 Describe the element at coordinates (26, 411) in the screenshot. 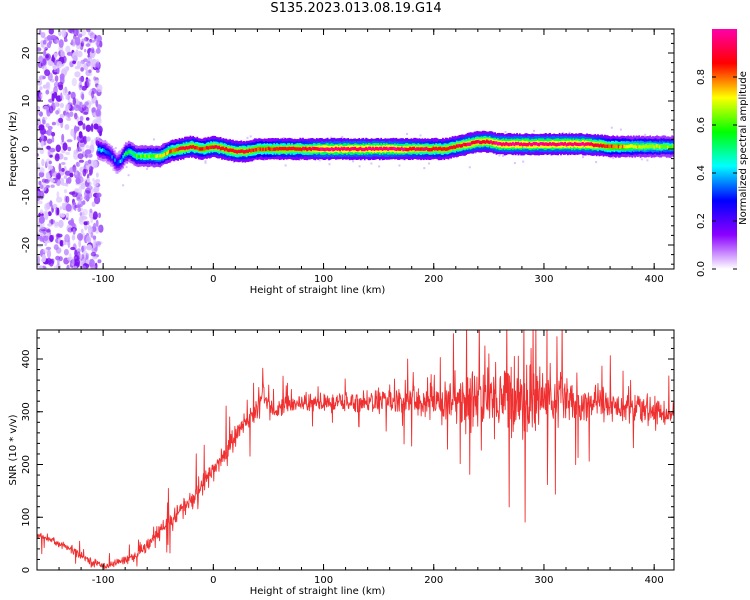

I see `y-tick-label: 300` at that location.